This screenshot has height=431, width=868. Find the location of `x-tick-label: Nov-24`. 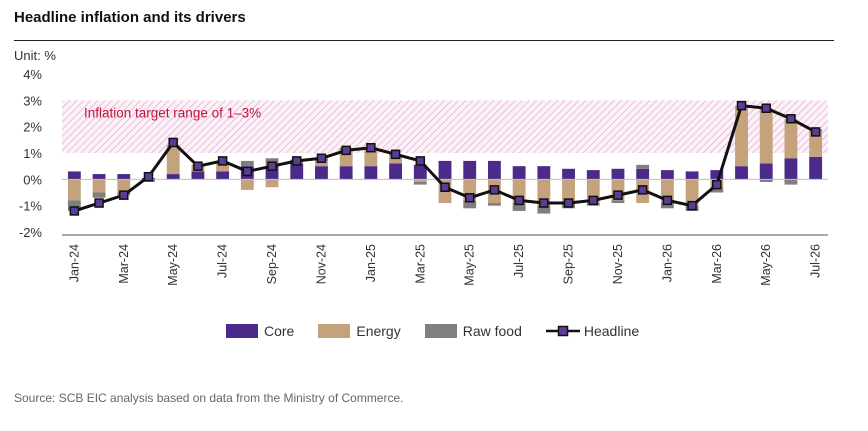

x-tick-label: Nov-24 is located at coordinates (321, 264).